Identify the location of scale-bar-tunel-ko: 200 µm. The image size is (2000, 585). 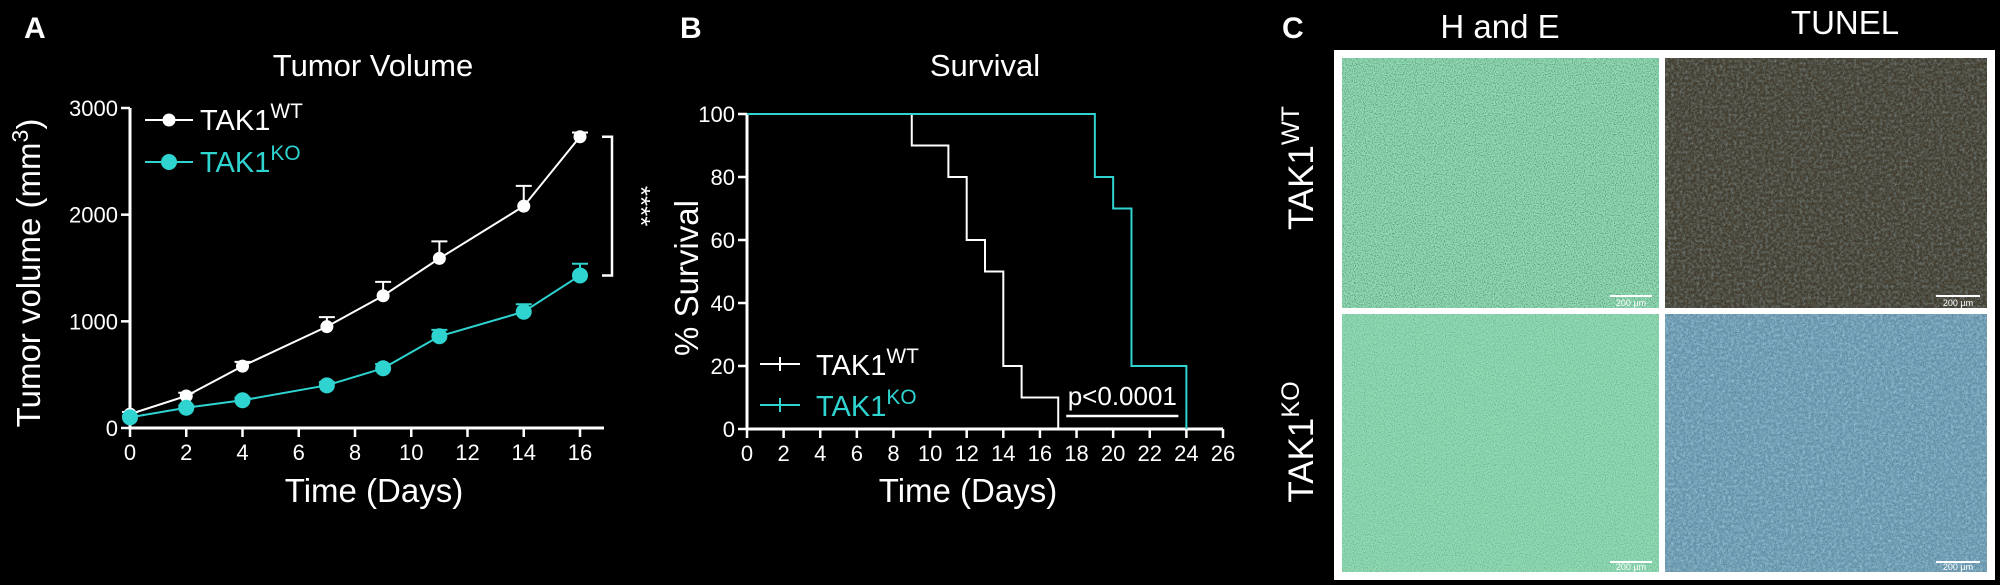
(1958, 566).